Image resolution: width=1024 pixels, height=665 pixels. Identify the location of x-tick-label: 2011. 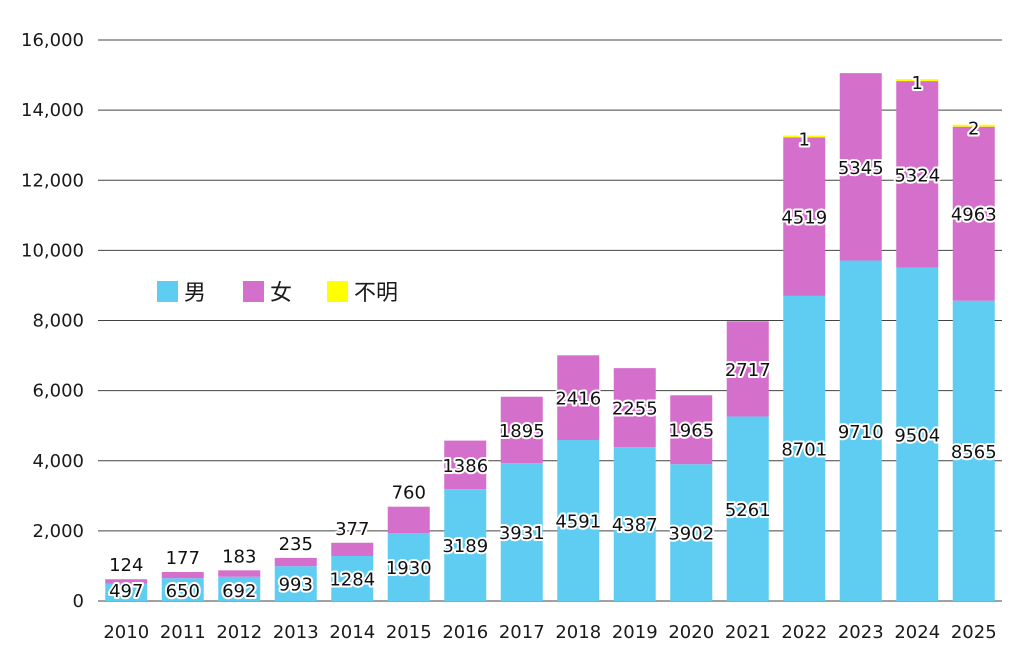
(183, 632).